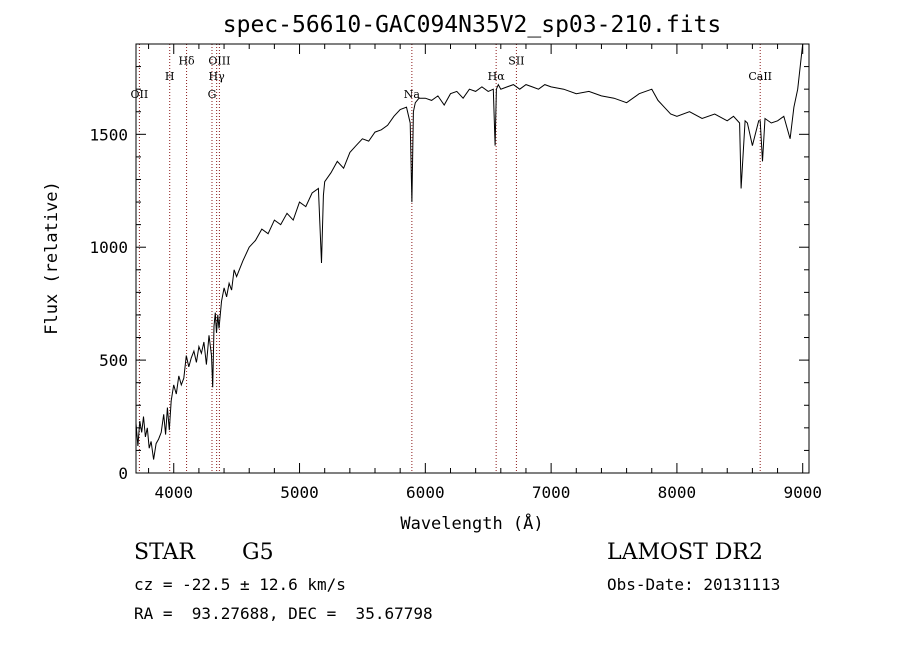 This screenshot has width=900, height=649. Describe the element at coordinates (217, 76) in the screenshot. I see `spectral-line-label: Hγ` at that location.